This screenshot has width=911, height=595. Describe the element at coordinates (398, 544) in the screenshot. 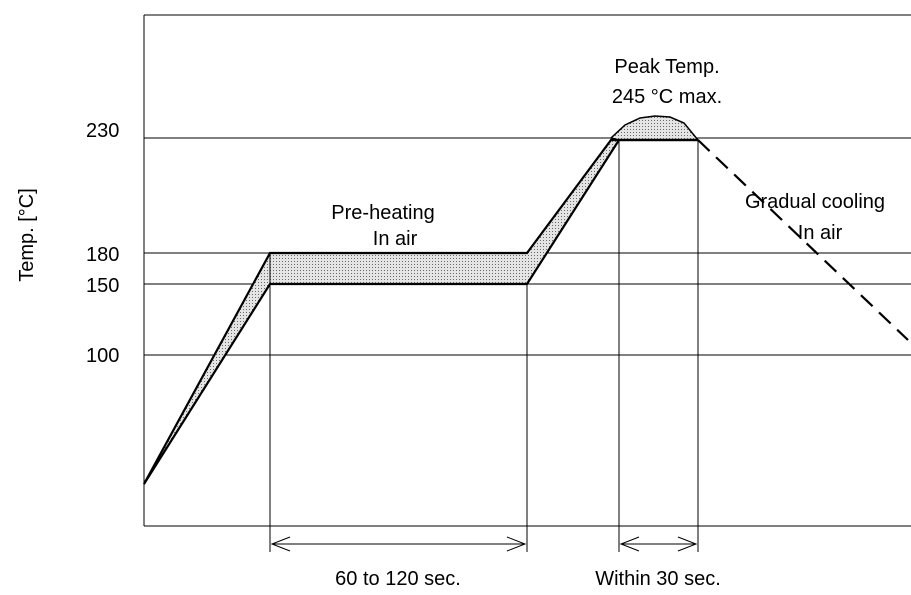

I see `duration-arrow-preheat` at that location.